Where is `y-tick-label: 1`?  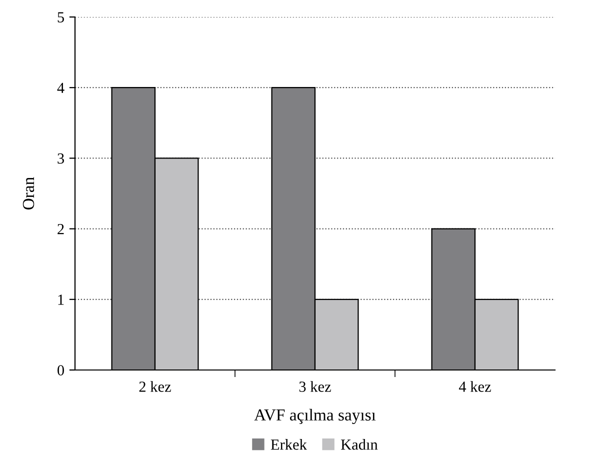
y-tick-label: 1 is located at coordinates (61, 299).